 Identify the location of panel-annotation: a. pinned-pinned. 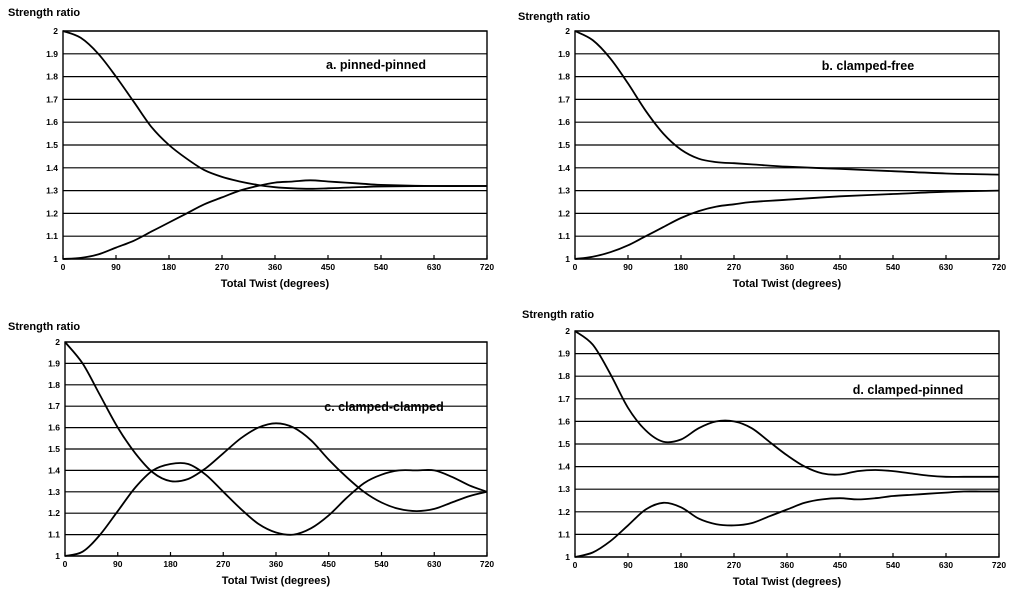
(376, 65).